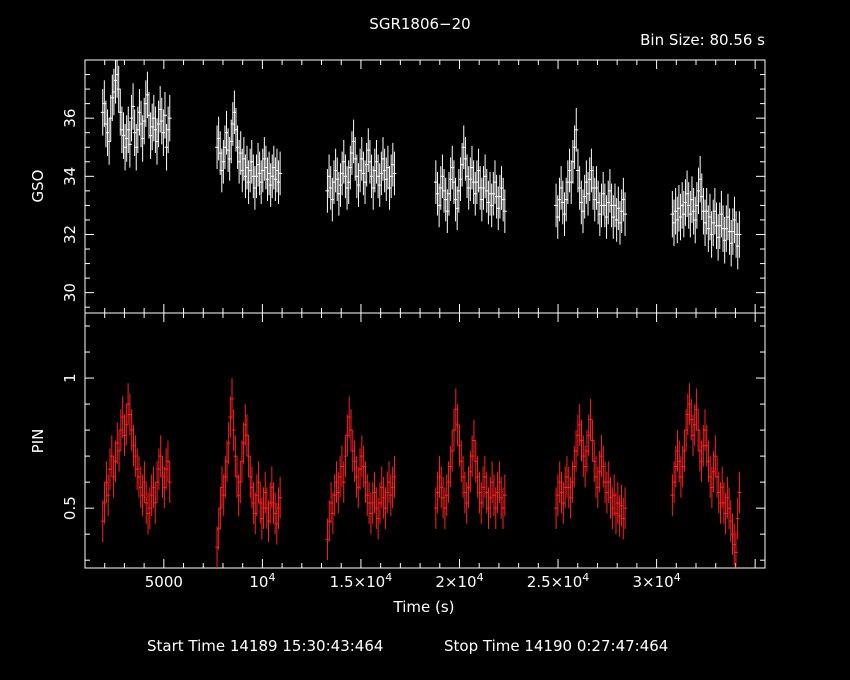  I want to click on y-tick-label: 0.5, so click(70, 508).